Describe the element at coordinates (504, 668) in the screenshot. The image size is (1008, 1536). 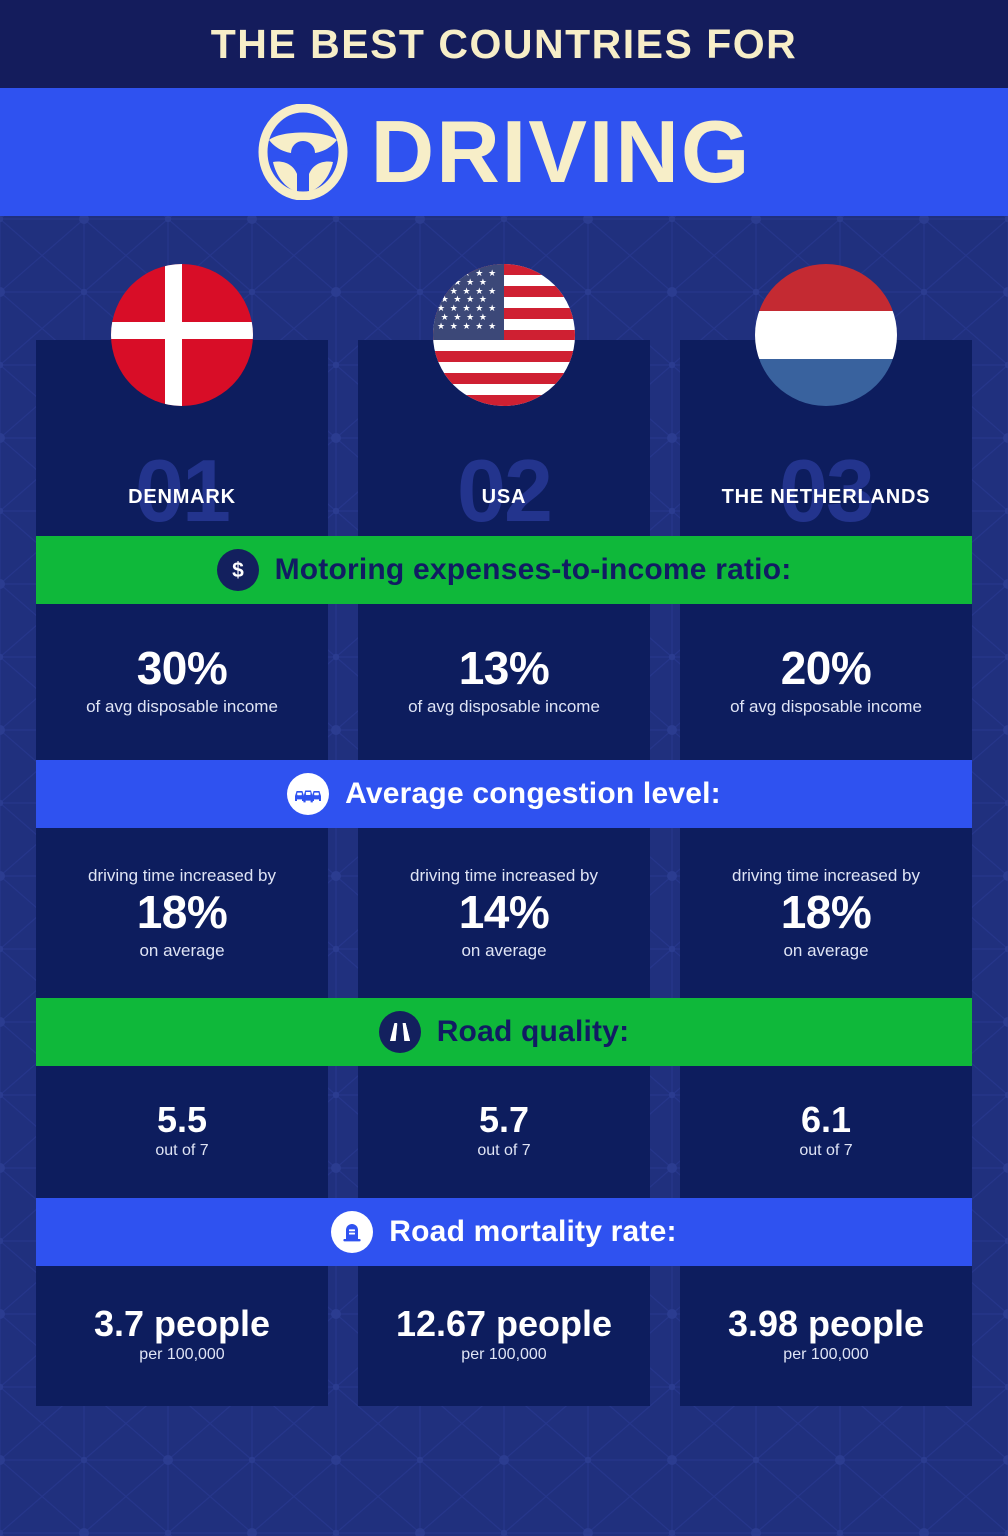
I see `value-usa-expenses: 13%` at that location.